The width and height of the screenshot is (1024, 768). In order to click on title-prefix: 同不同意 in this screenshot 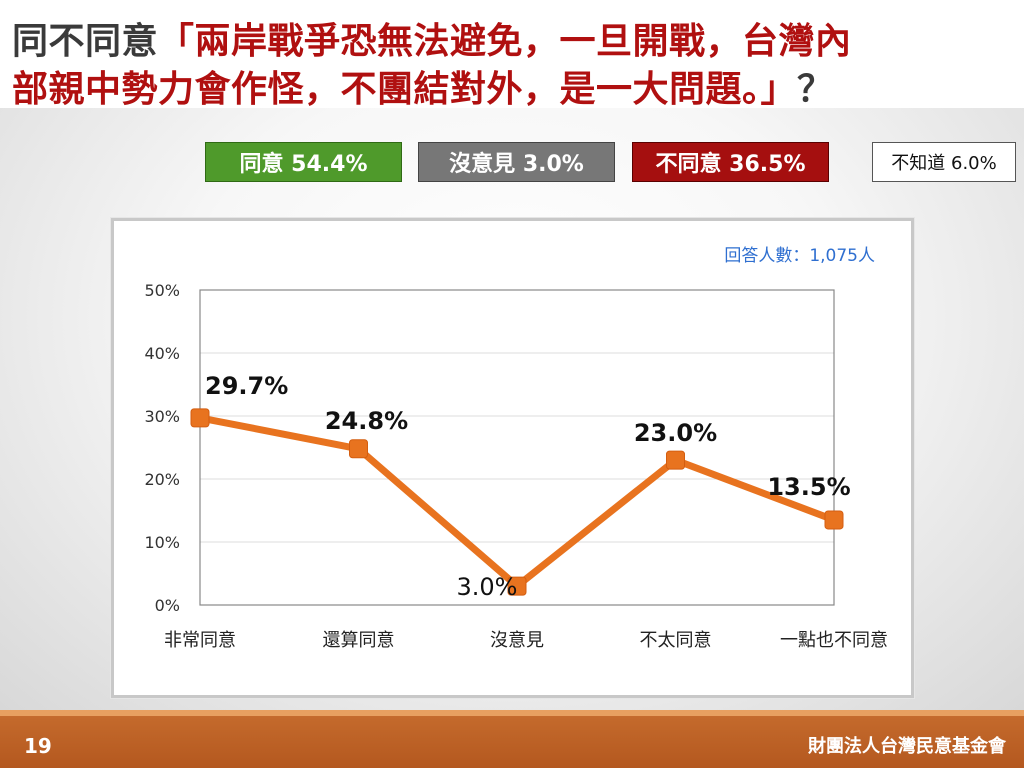, I will do `click(85, 41)`.